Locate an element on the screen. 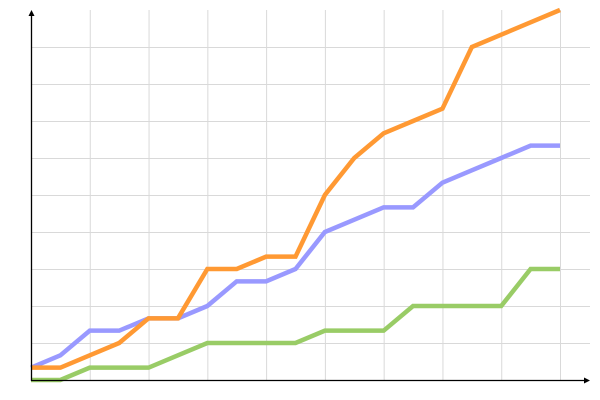 The width and height of the screenshot is (600, 400). x-axis-arrow is located at coordinates (587, 380).